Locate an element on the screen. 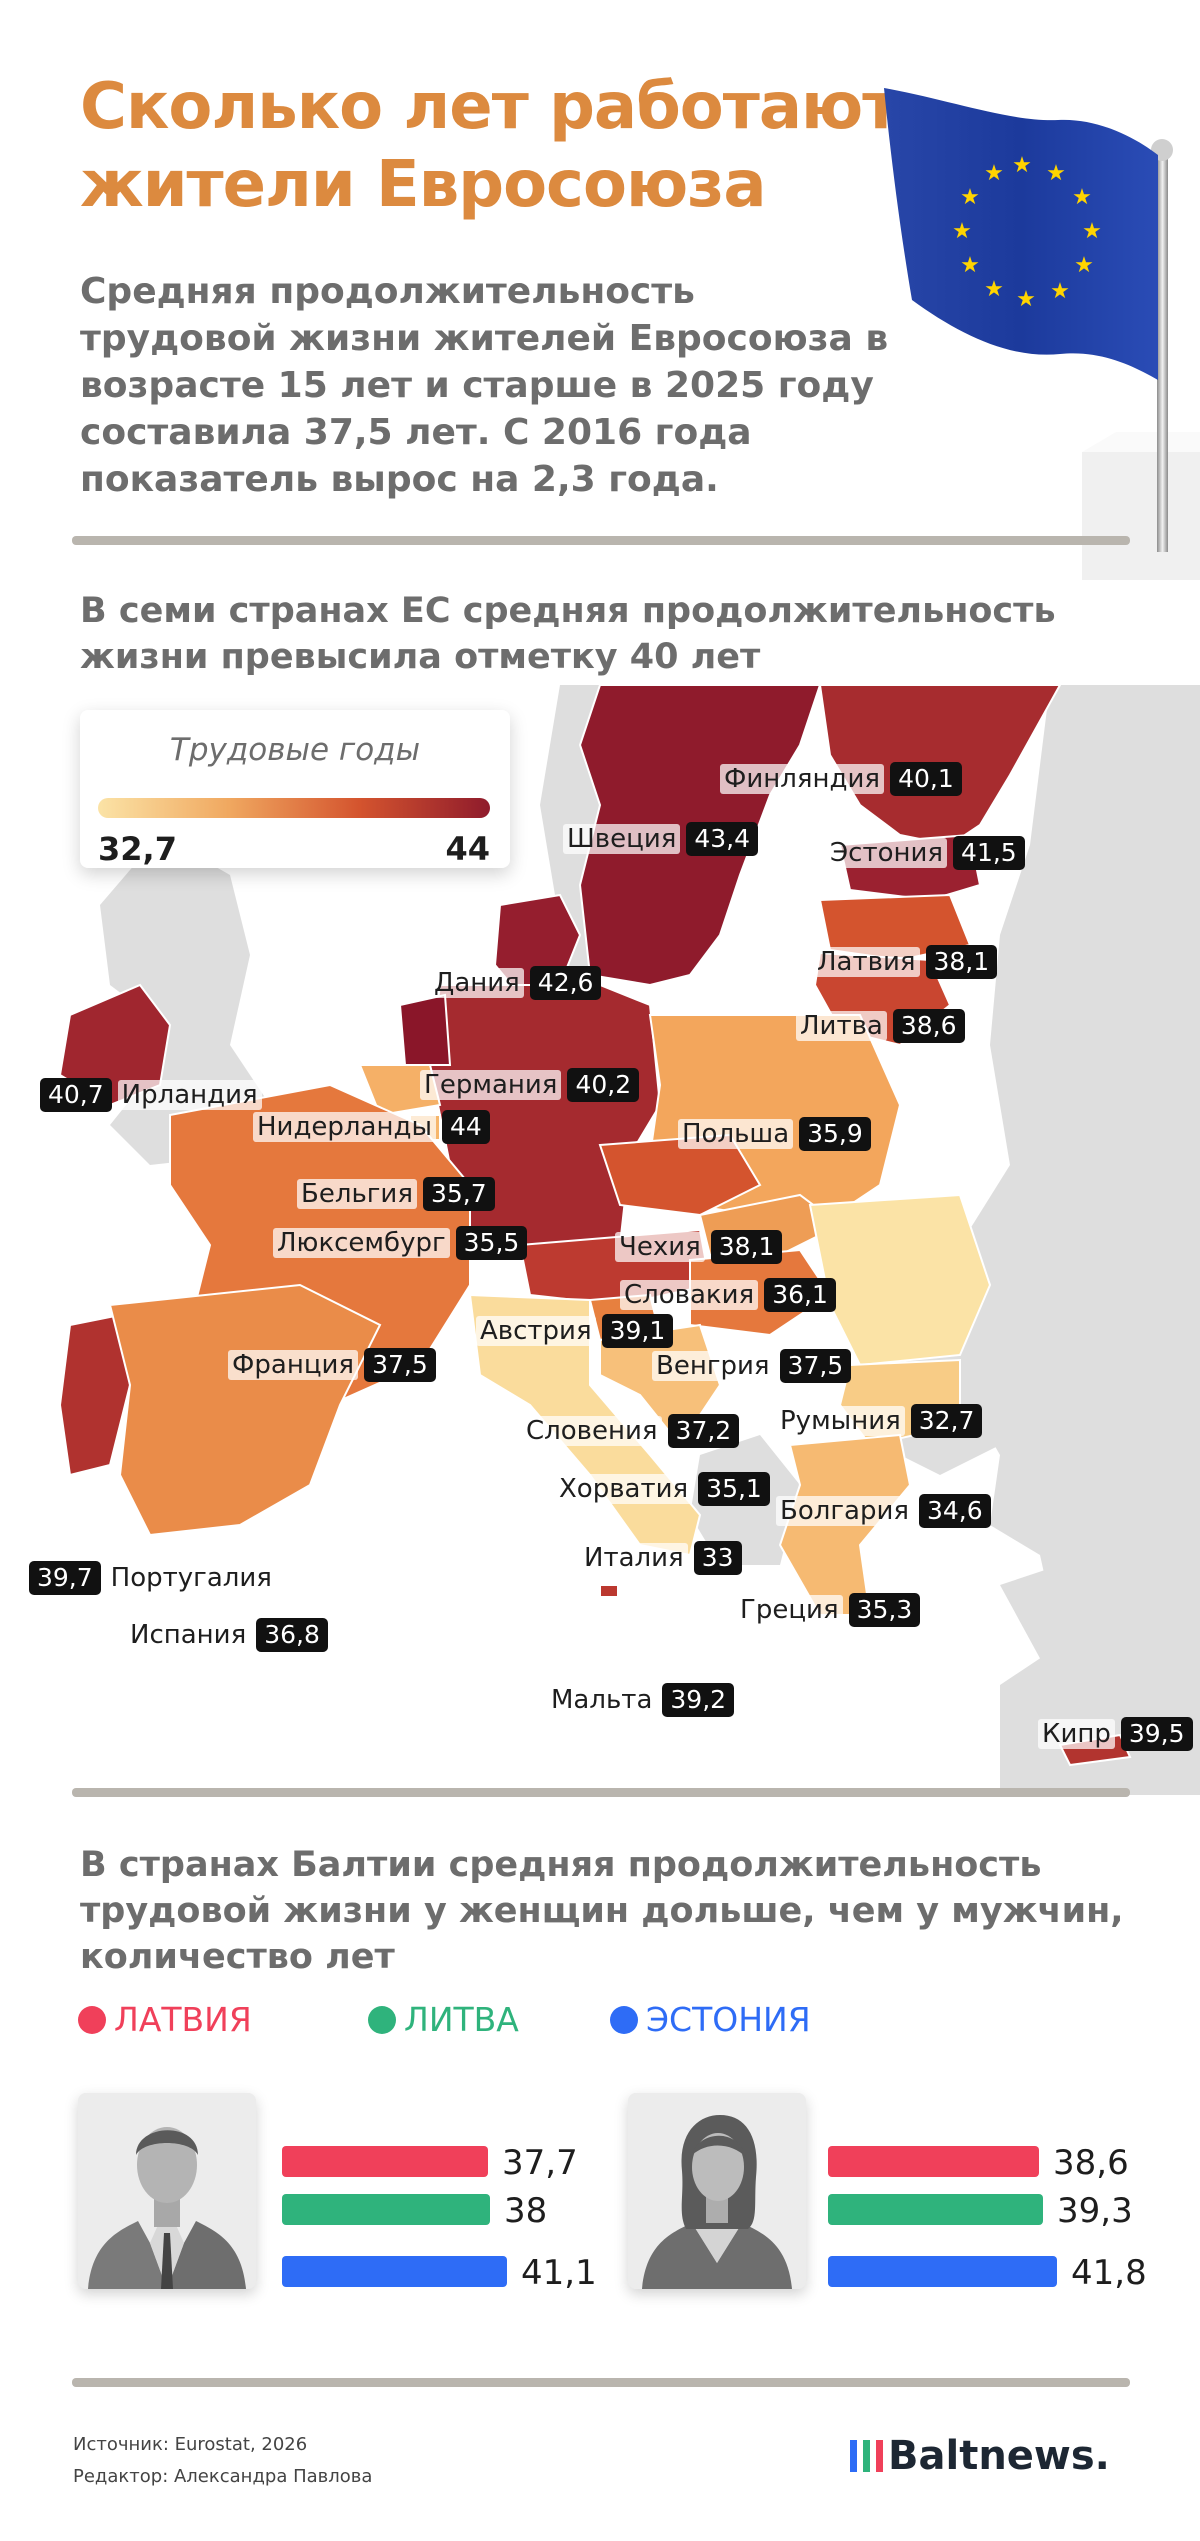 This screenshot has height=2541, width=1200. label-croatia: Хорватия 35,1 is located at coordinates (662, 1489).